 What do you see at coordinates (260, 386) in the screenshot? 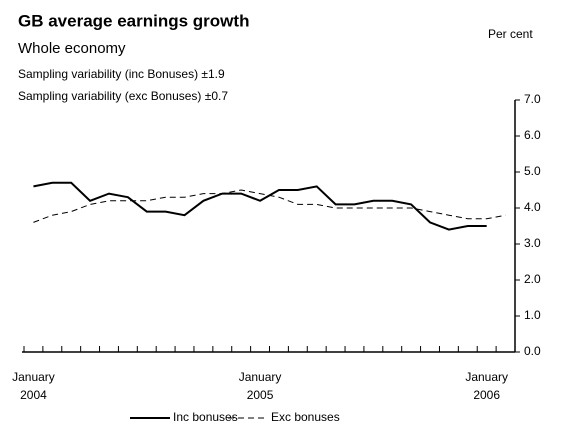
I see `x-tick-label: January 2005` at bounding box center [260, 386].